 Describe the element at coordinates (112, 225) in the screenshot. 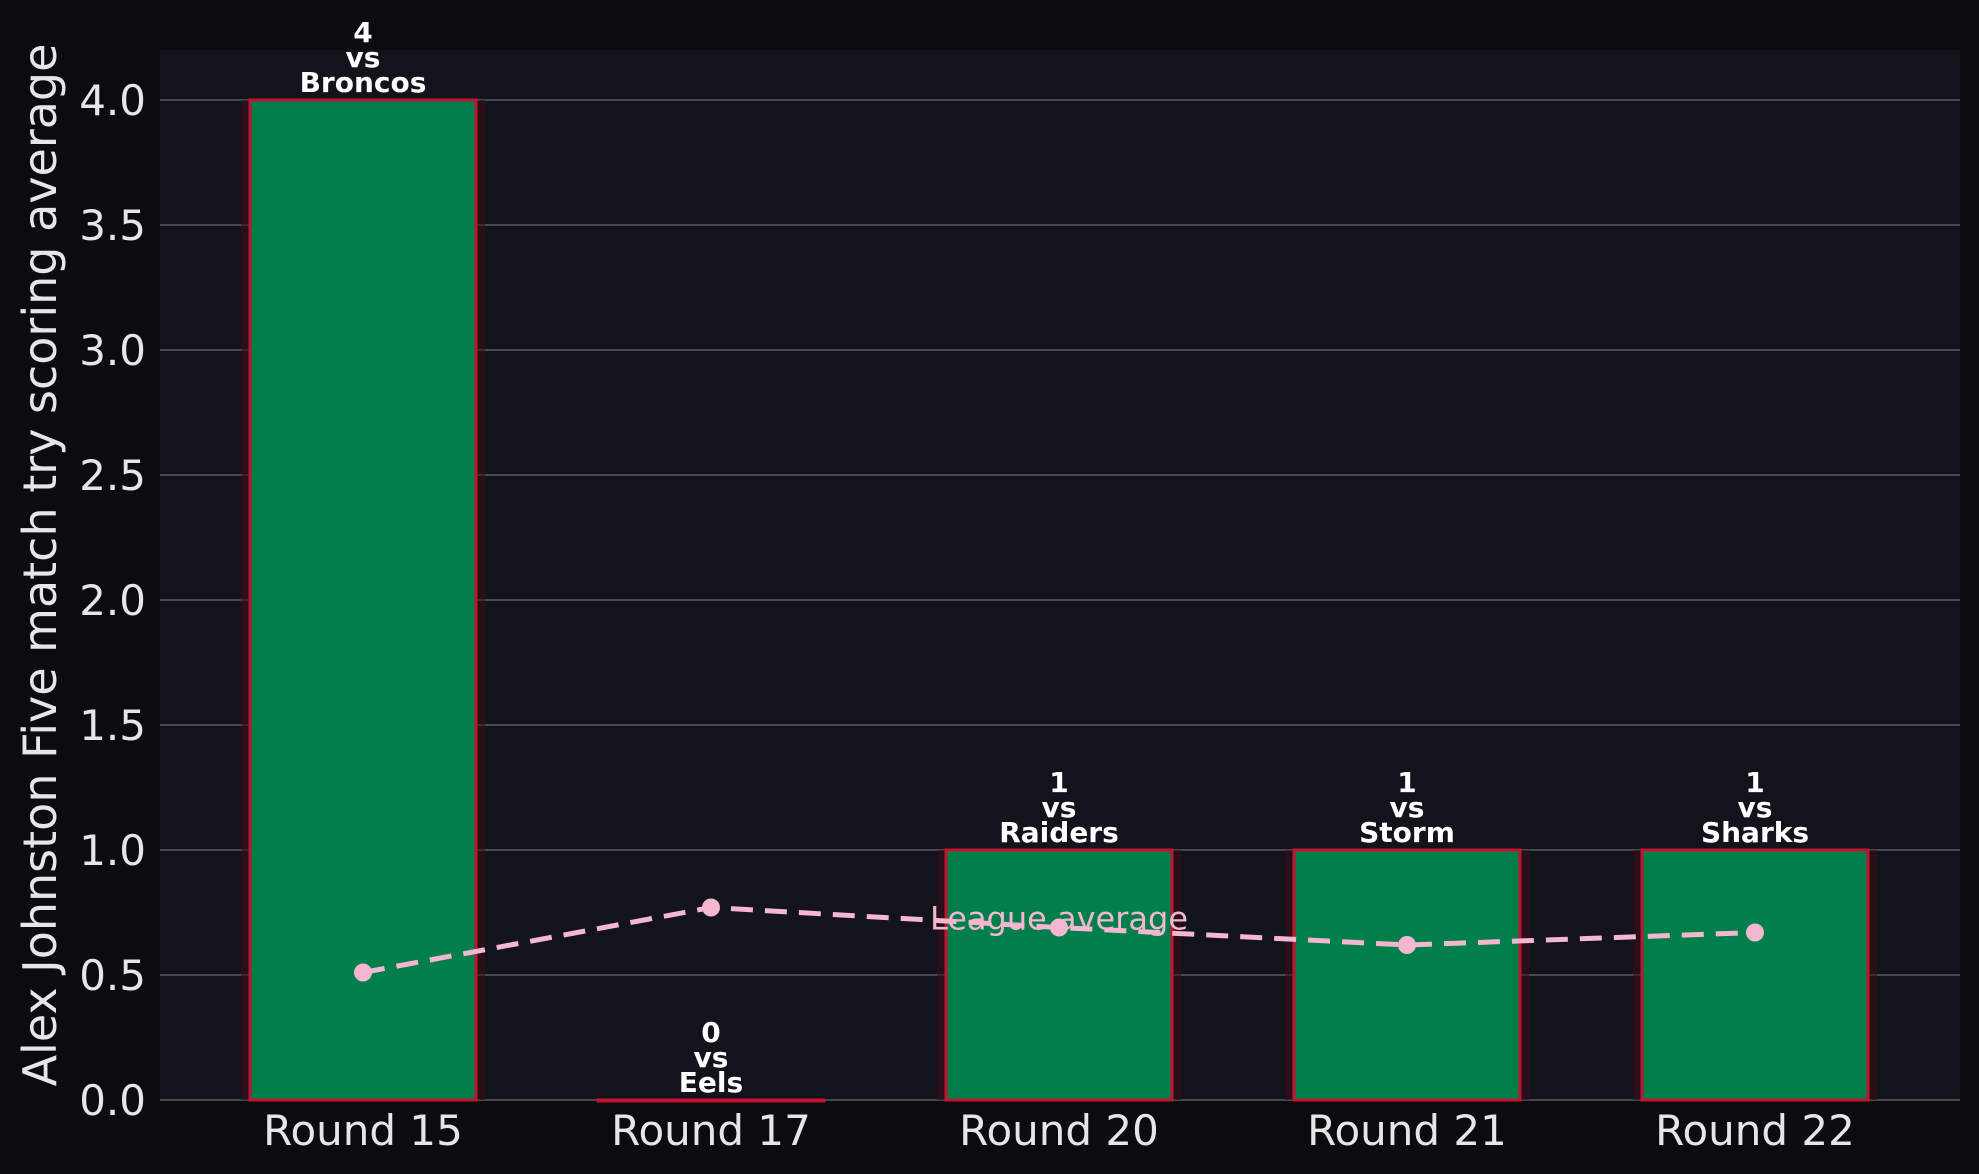

I see `y-tick-label: 3.5` at that location.